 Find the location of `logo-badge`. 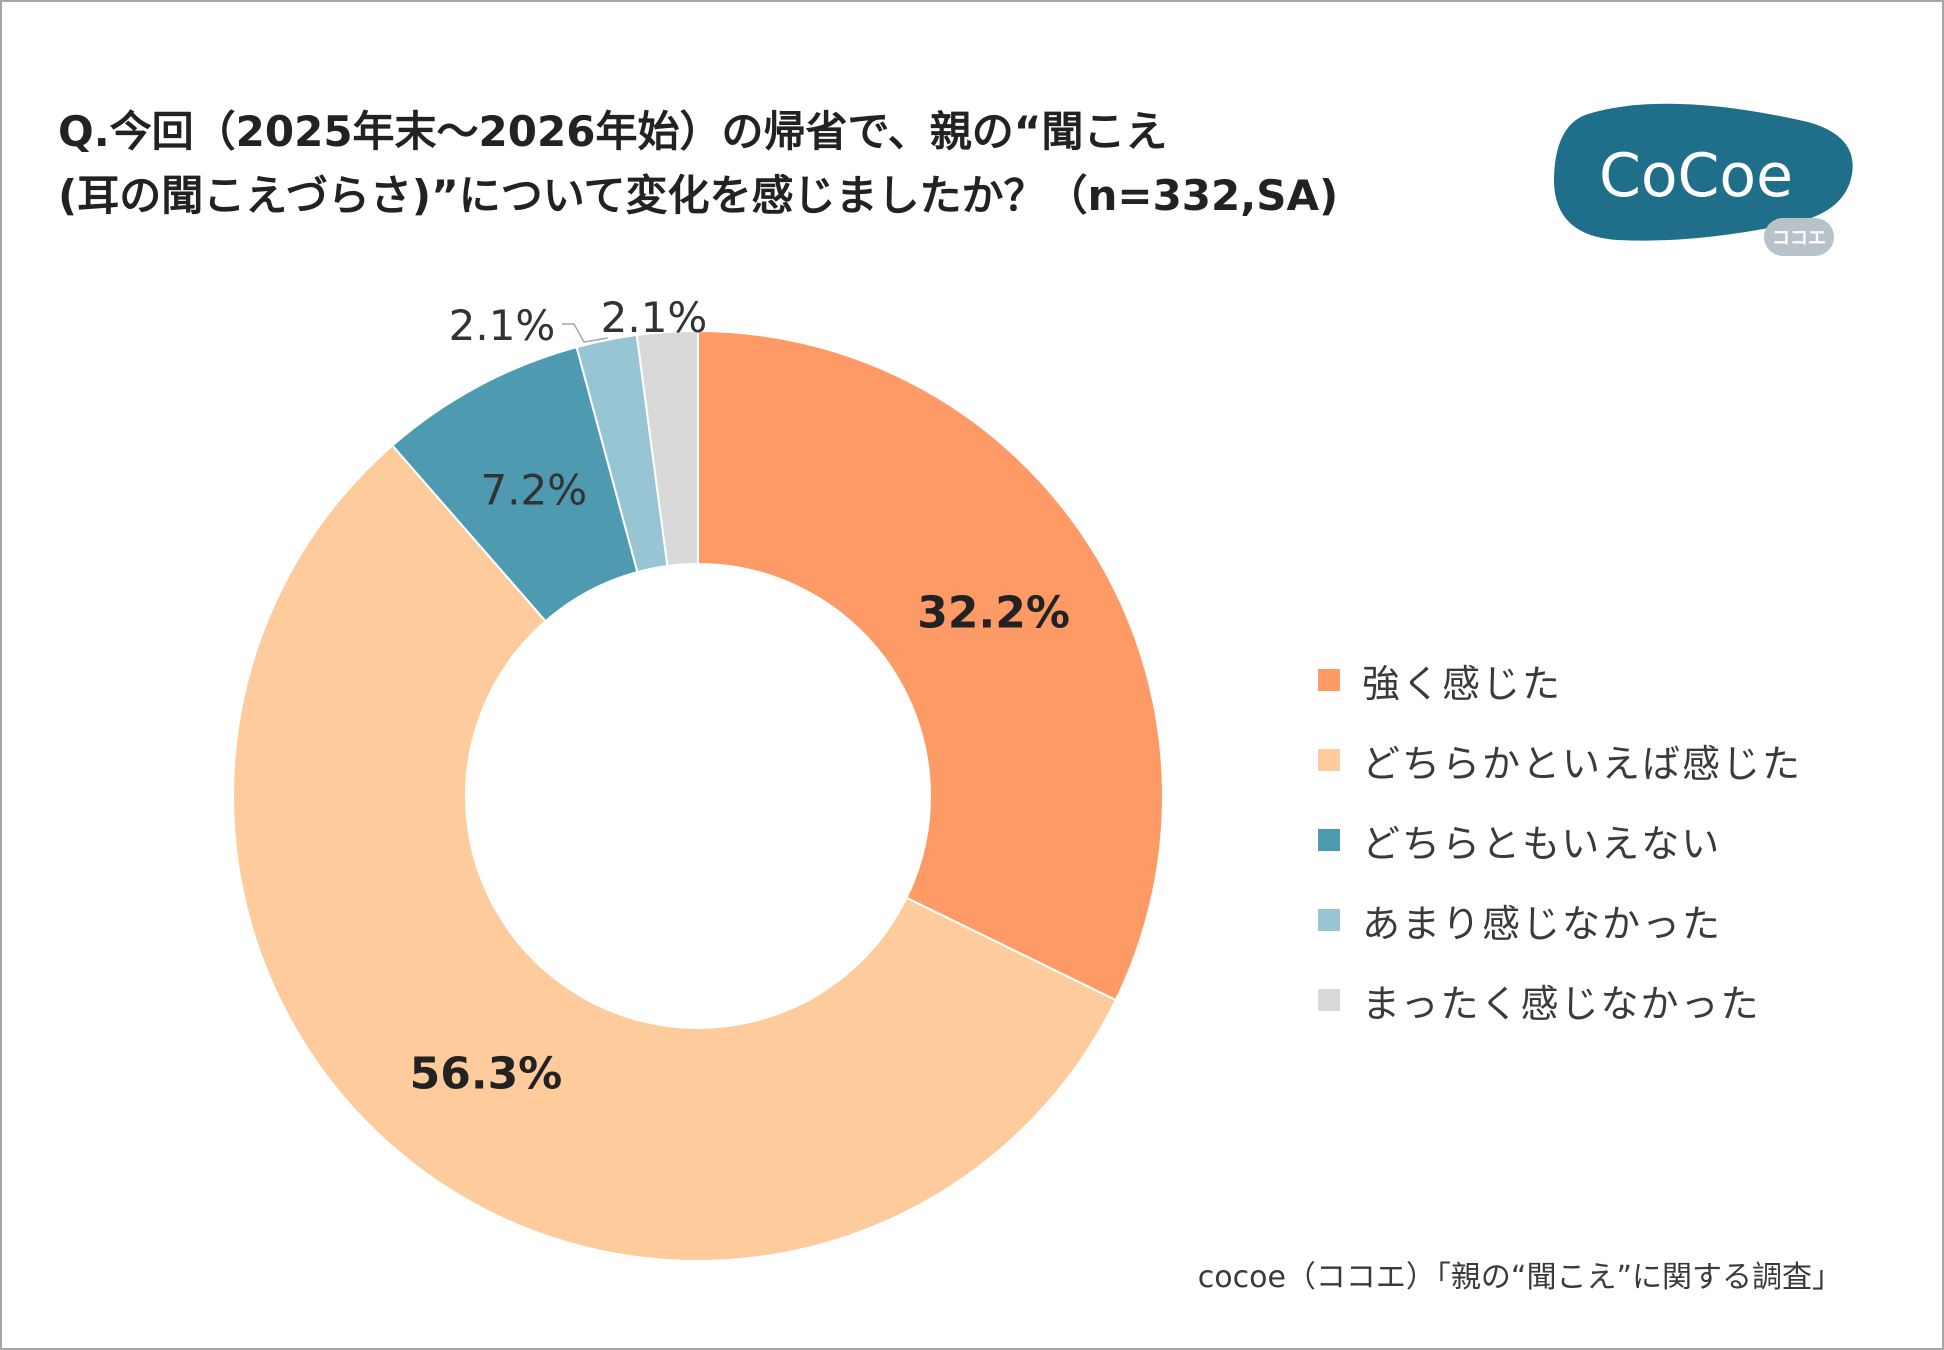

logo-badge is located at coordinates (1703, 172).